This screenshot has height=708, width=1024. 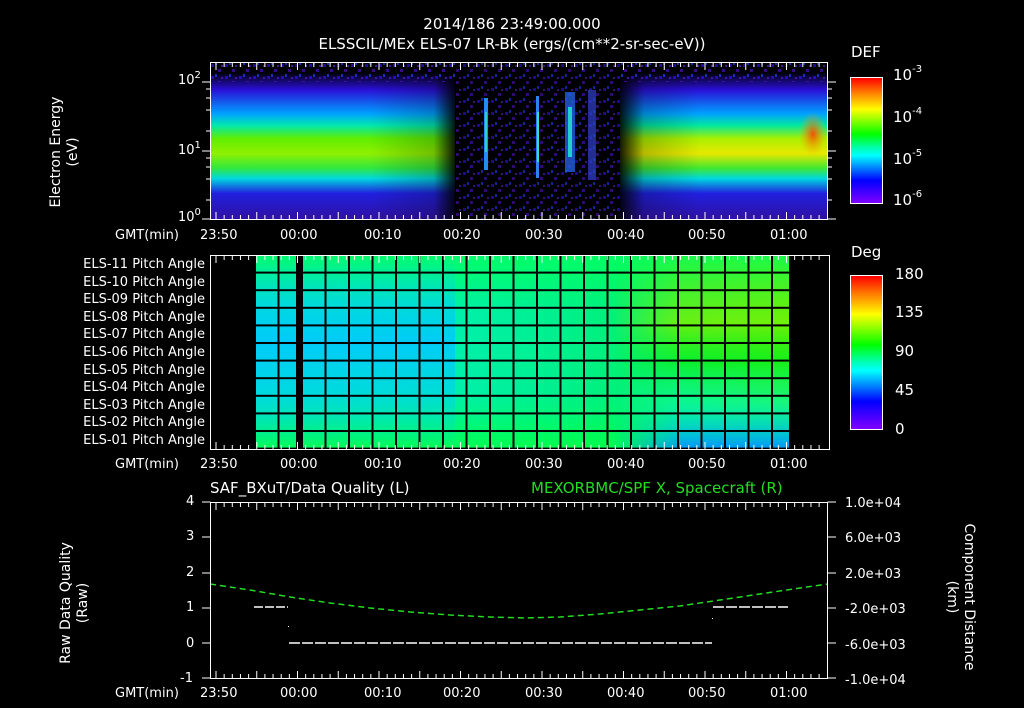 I want to click on panel2-xtick-7: 01:00, so click(x=789, y=464).